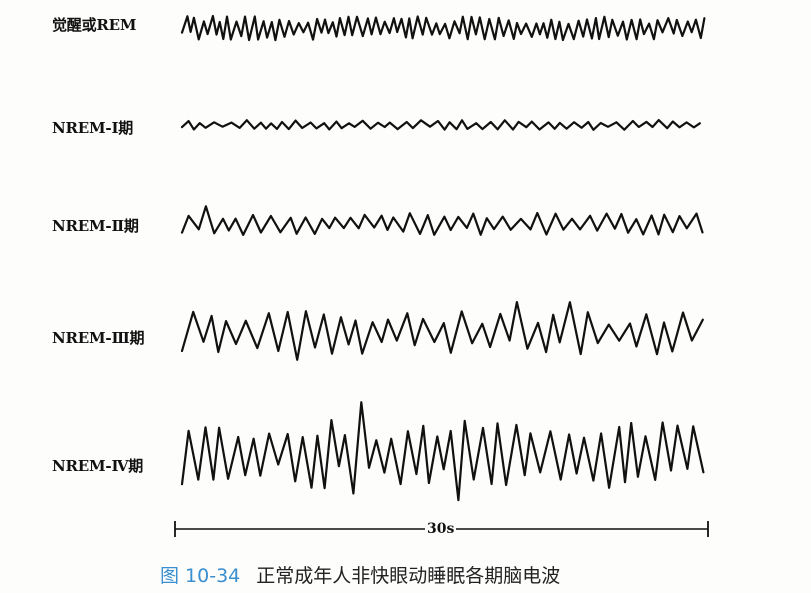 Image resolution: width=811 pixels, height=593 pixels. I want to click on eeg-trace-awake-rem, so click(443, 28).